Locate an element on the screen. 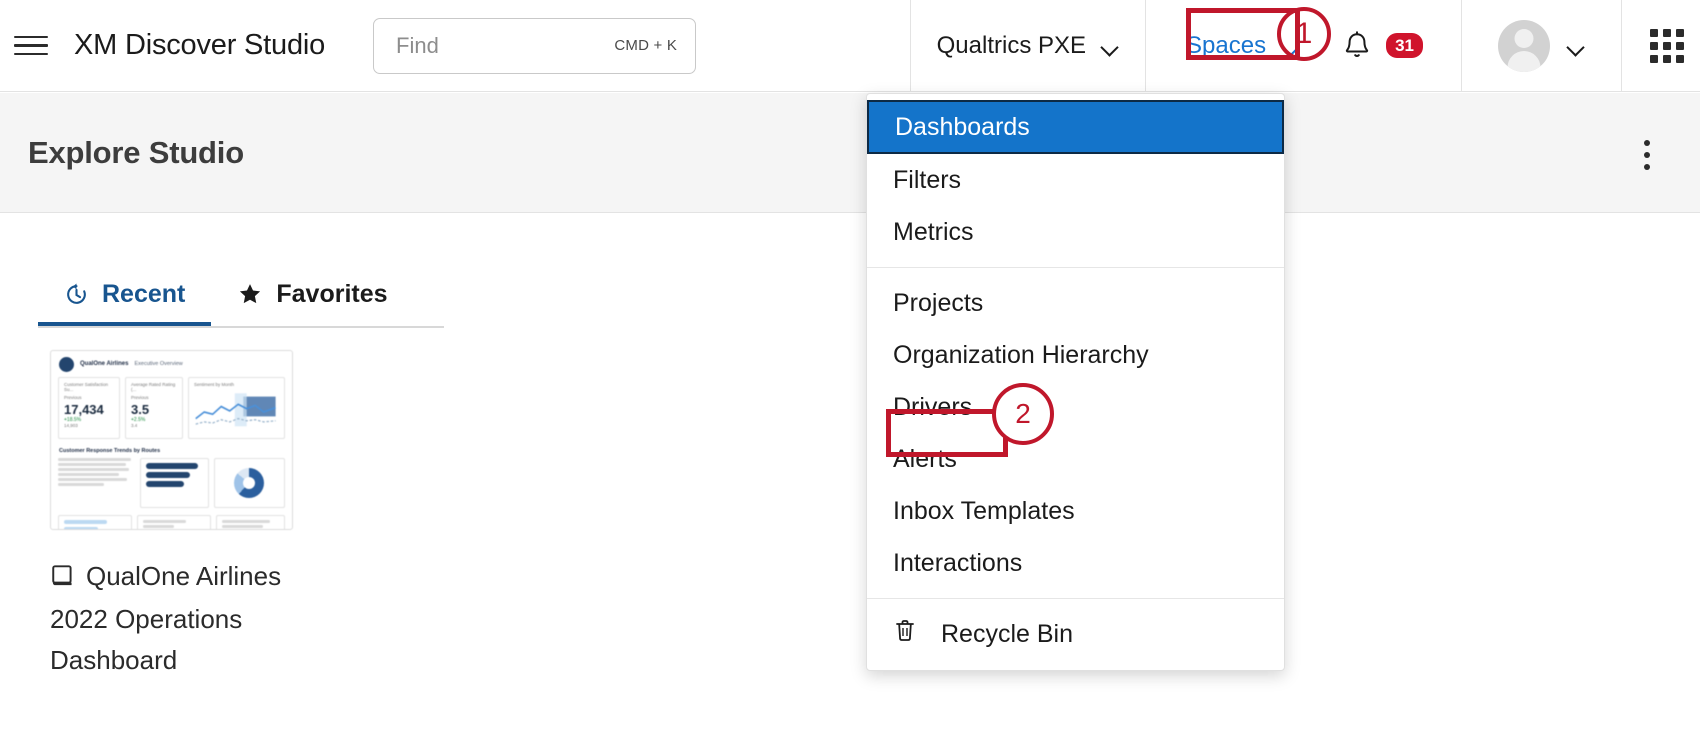  thumbnail-bar-tile is located at coordinates (174, 483).